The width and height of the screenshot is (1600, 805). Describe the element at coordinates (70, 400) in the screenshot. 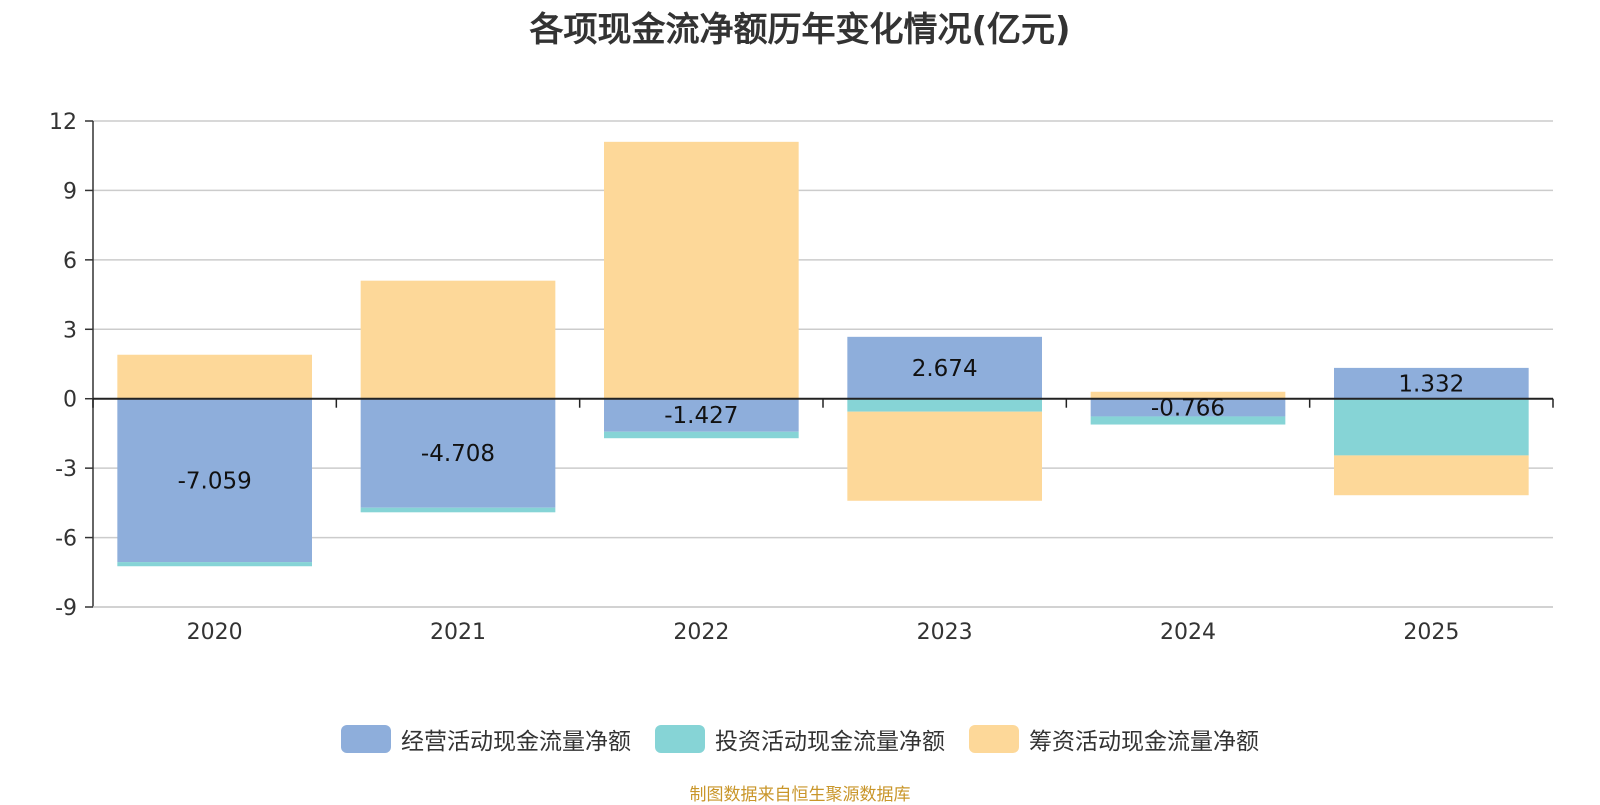

I see `y-tick-label: 0` at that location.